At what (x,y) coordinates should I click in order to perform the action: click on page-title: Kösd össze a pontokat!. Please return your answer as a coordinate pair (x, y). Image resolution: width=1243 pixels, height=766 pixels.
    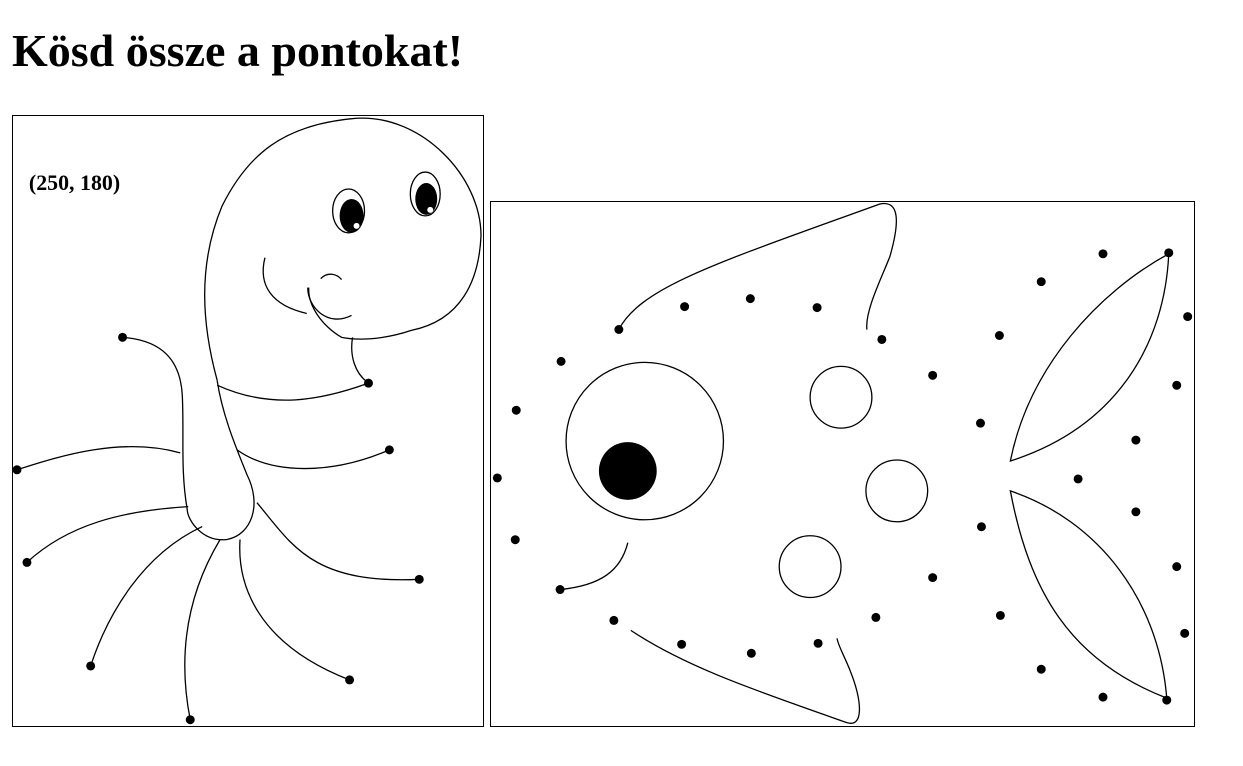
    Looking at the image, I should click on (238, 50).